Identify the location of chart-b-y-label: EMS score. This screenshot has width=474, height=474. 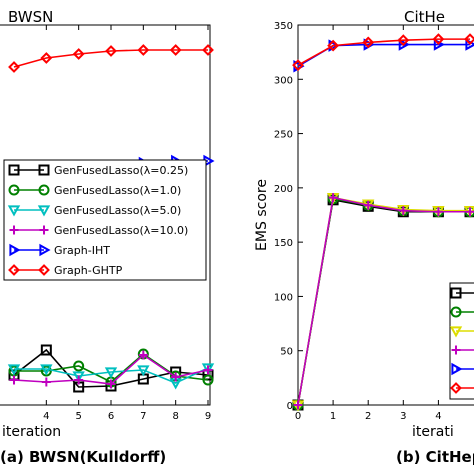
(262, 215).